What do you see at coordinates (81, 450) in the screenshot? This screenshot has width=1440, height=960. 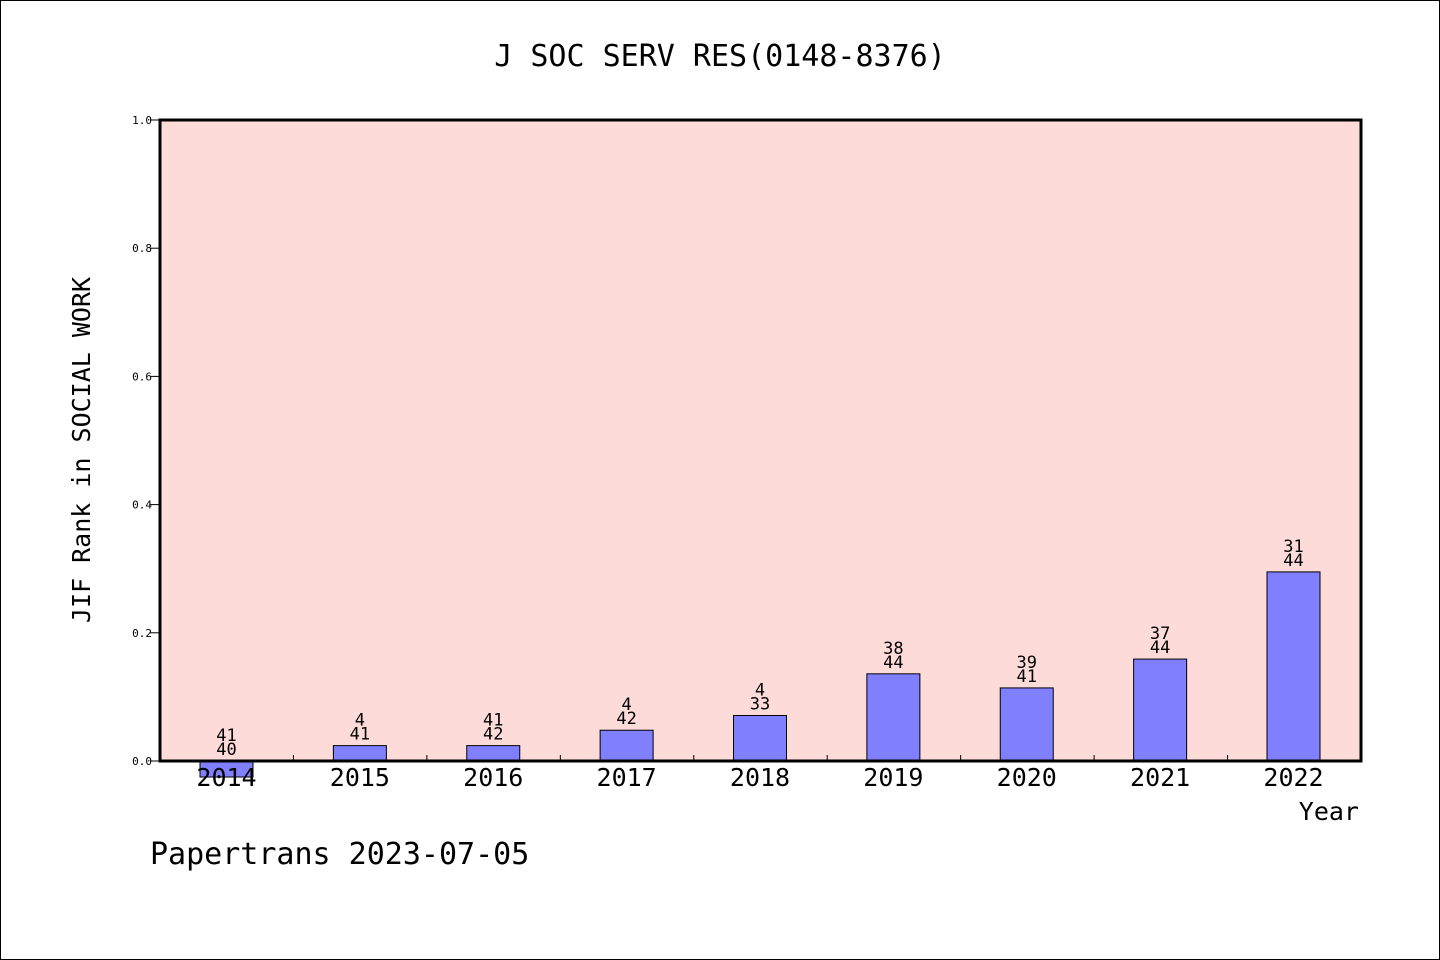 I see `y-axis-label: JIF Rank in SOCIAL WORK` at bounding box center [81, 450].